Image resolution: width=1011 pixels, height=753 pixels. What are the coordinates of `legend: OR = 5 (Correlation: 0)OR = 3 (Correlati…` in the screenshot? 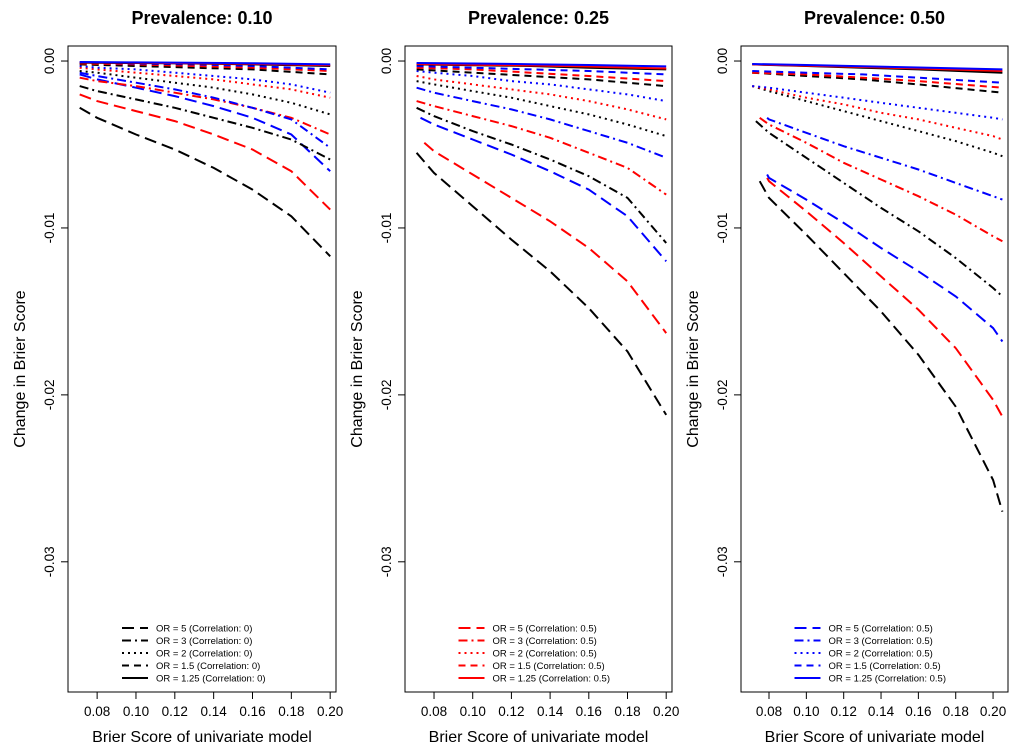 It's located at (194, 654).